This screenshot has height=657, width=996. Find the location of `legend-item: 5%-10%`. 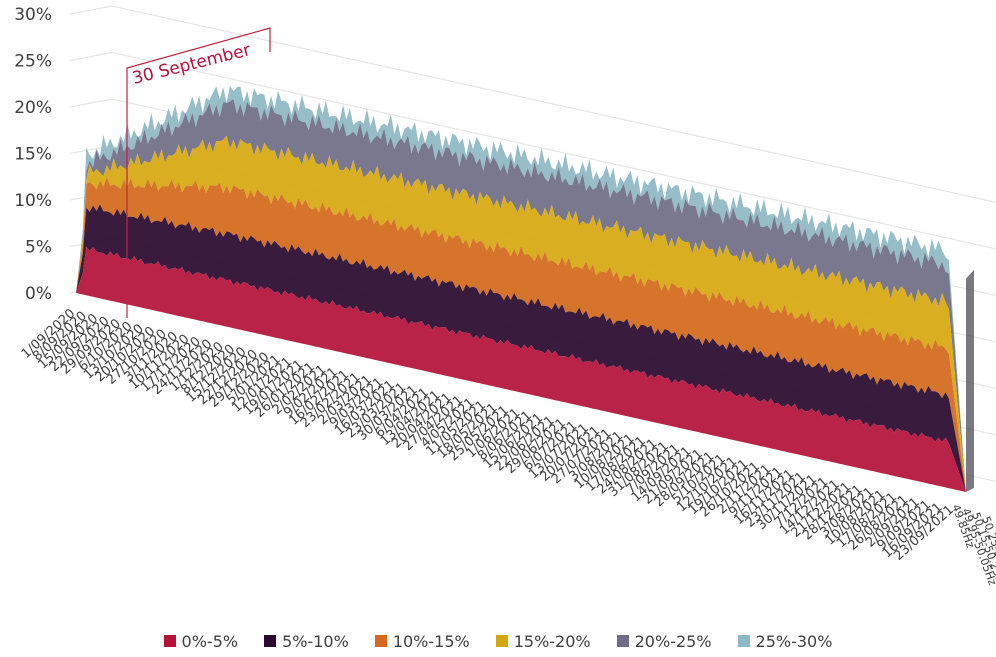

legend-item: 5%-10% is located at coordinates (306, 641).